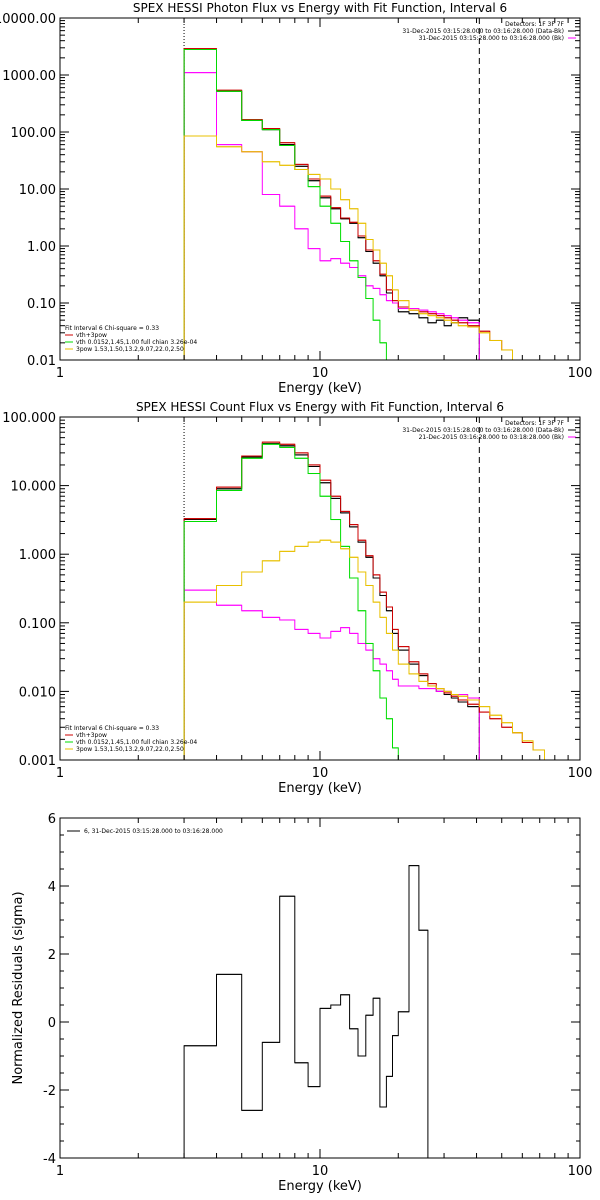  I want to click on y-tick-label: 100.00, so click(34, 133).